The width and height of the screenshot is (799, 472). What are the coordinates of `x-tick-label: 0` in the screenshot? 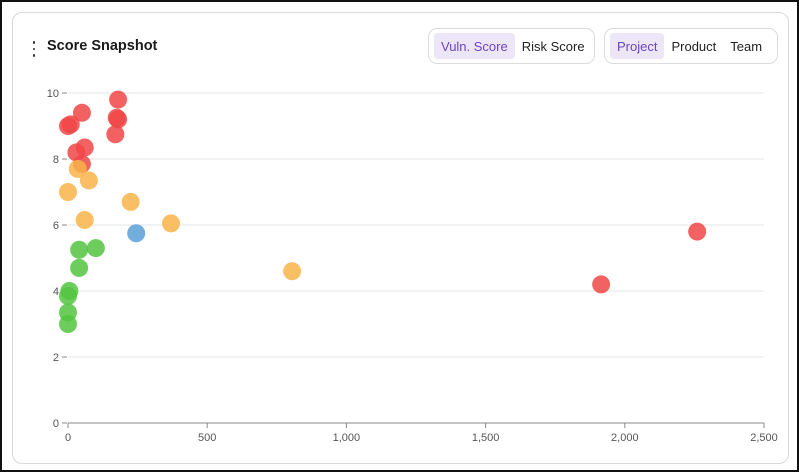 It's located at (68, 438).